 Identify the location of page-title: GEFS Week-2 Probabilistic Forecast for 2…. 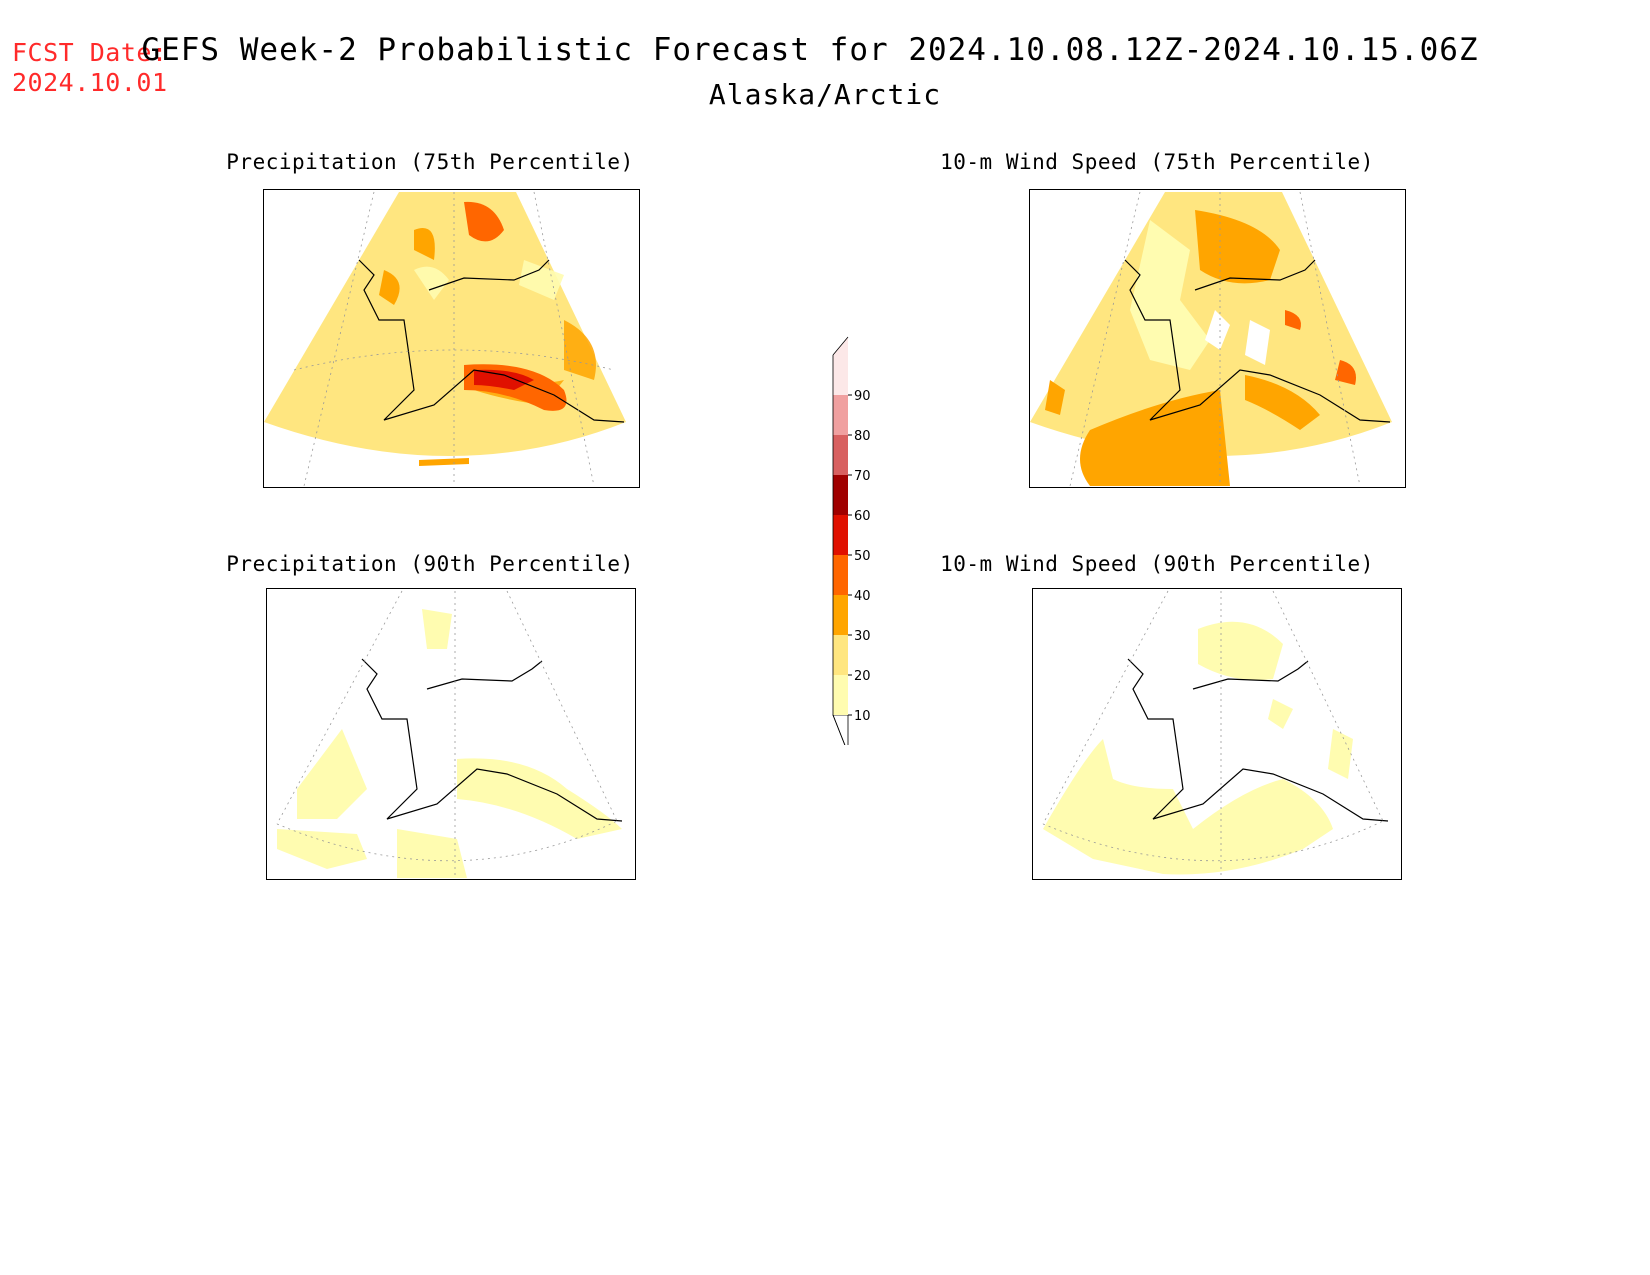
(810, 50).